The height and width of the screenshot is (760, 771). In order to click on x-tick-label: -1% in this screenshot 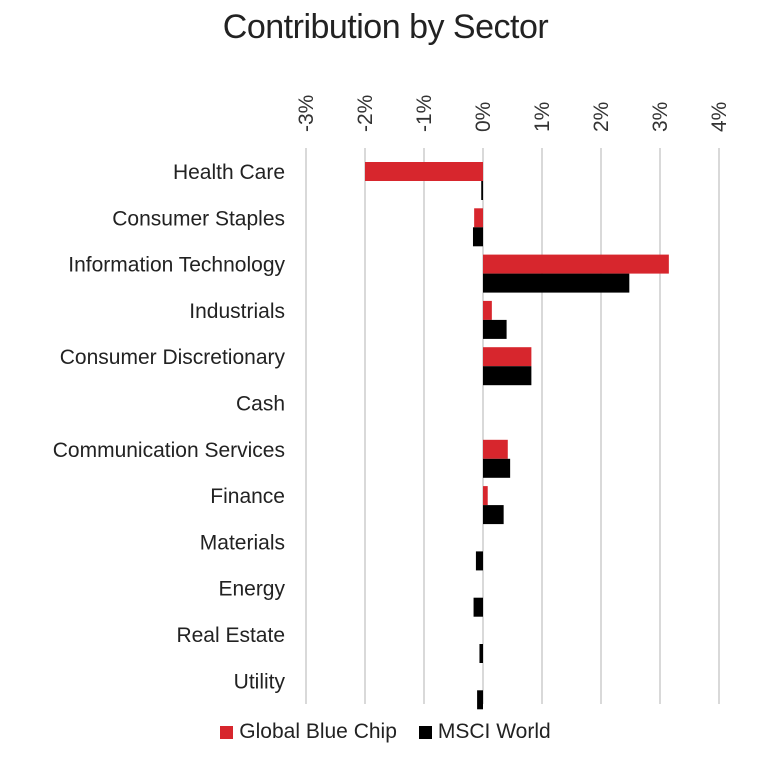, I will do `click(424, 113)`.